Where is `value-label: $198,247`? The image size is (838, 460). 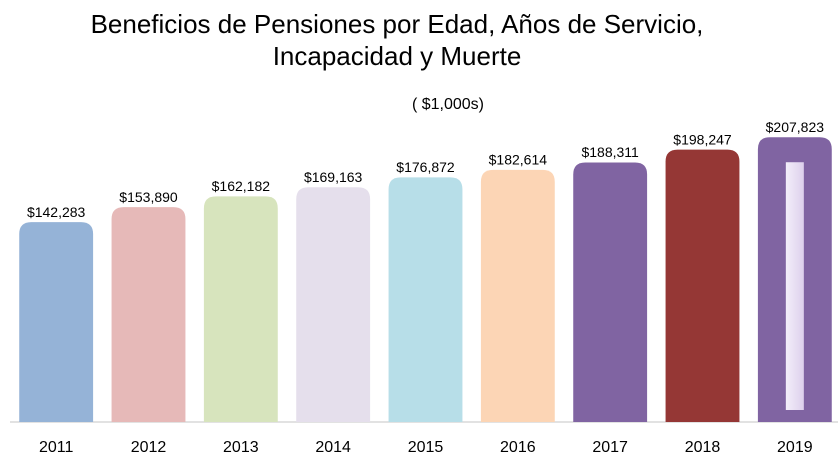
value-label: $198,247 is located at coordinates (702, 139).